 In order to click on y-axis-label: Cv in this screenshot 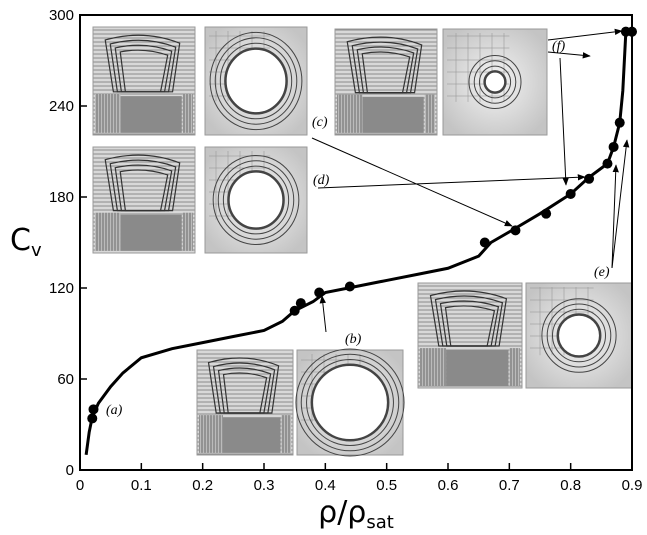, I will do `click(26, 242)`.